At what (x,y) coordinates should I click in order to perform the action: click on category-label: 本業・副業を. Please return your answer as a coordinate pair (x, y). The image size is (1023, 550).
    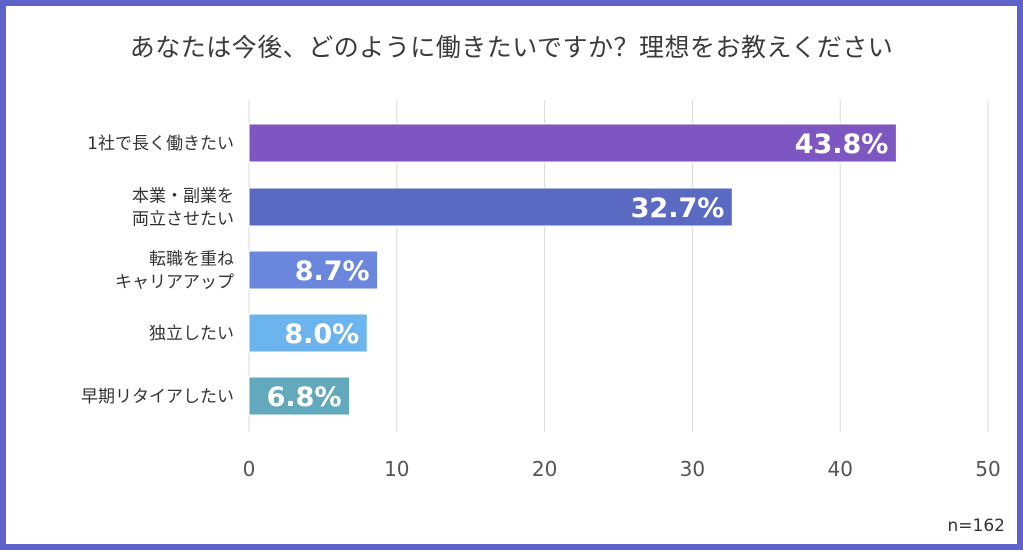
    Looking at the image, I should click on (183, 197).